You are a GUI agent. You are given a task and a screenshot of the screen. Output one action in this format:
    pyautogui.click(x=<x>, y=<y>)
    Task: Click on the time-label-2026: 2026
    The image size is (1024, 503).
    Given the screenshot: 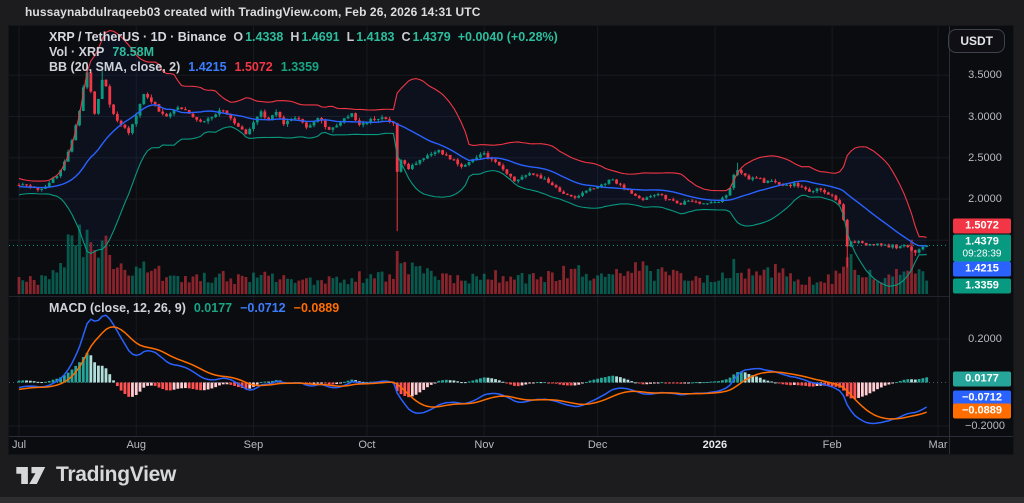 What is the action you would take?
    pyautogui.click(x=715, y=445)
    